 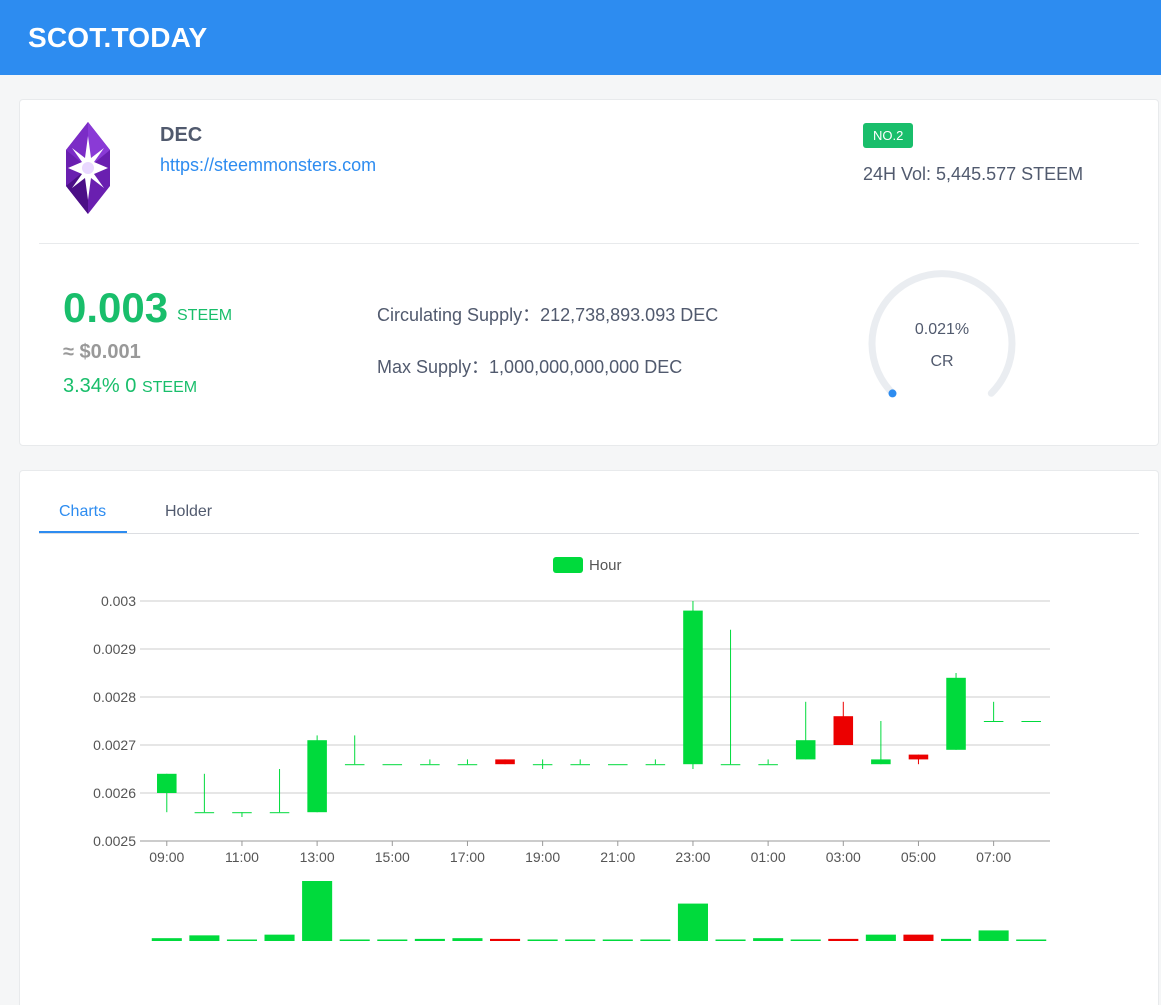 I want to click on change-percent: 3.34%, so click(x=91, y=386).